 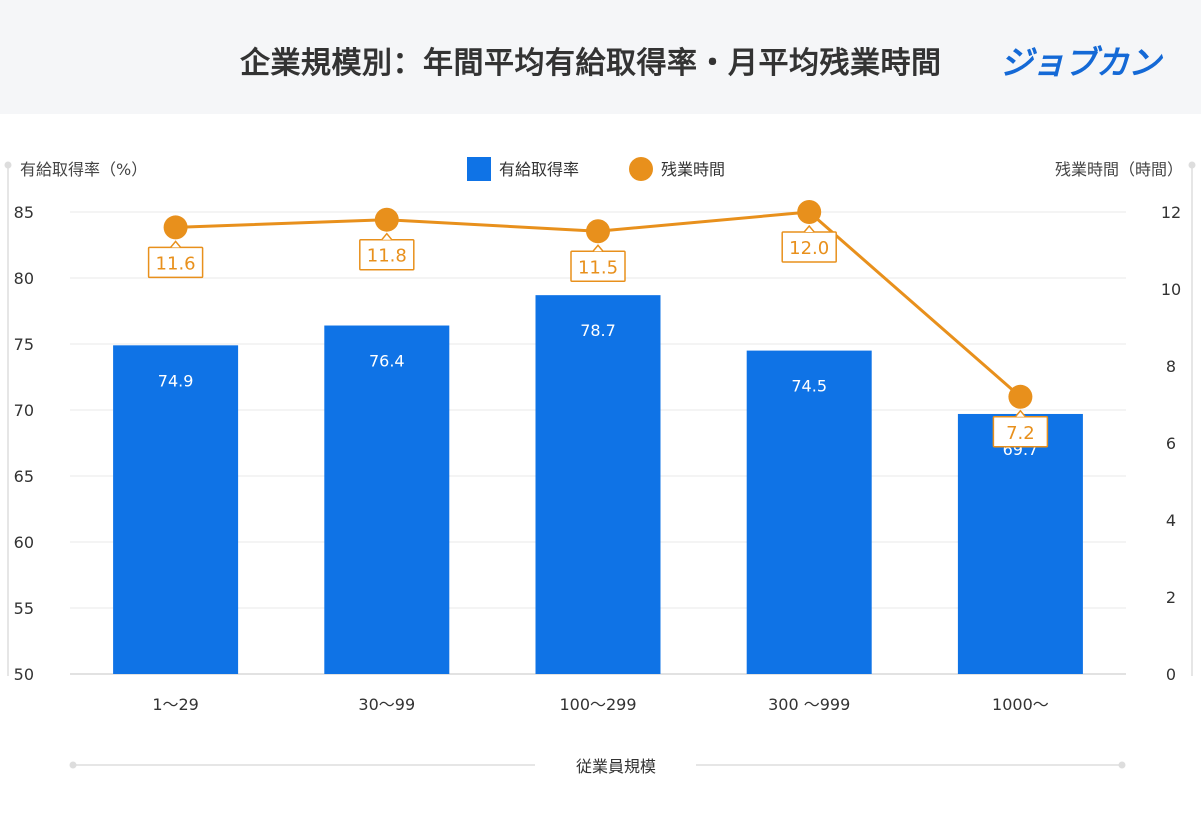 What do you see at coordinates (1171, 443) in the screenshot?
I see `y-right-tick-label: 6` at bounding box center [1171, 443].